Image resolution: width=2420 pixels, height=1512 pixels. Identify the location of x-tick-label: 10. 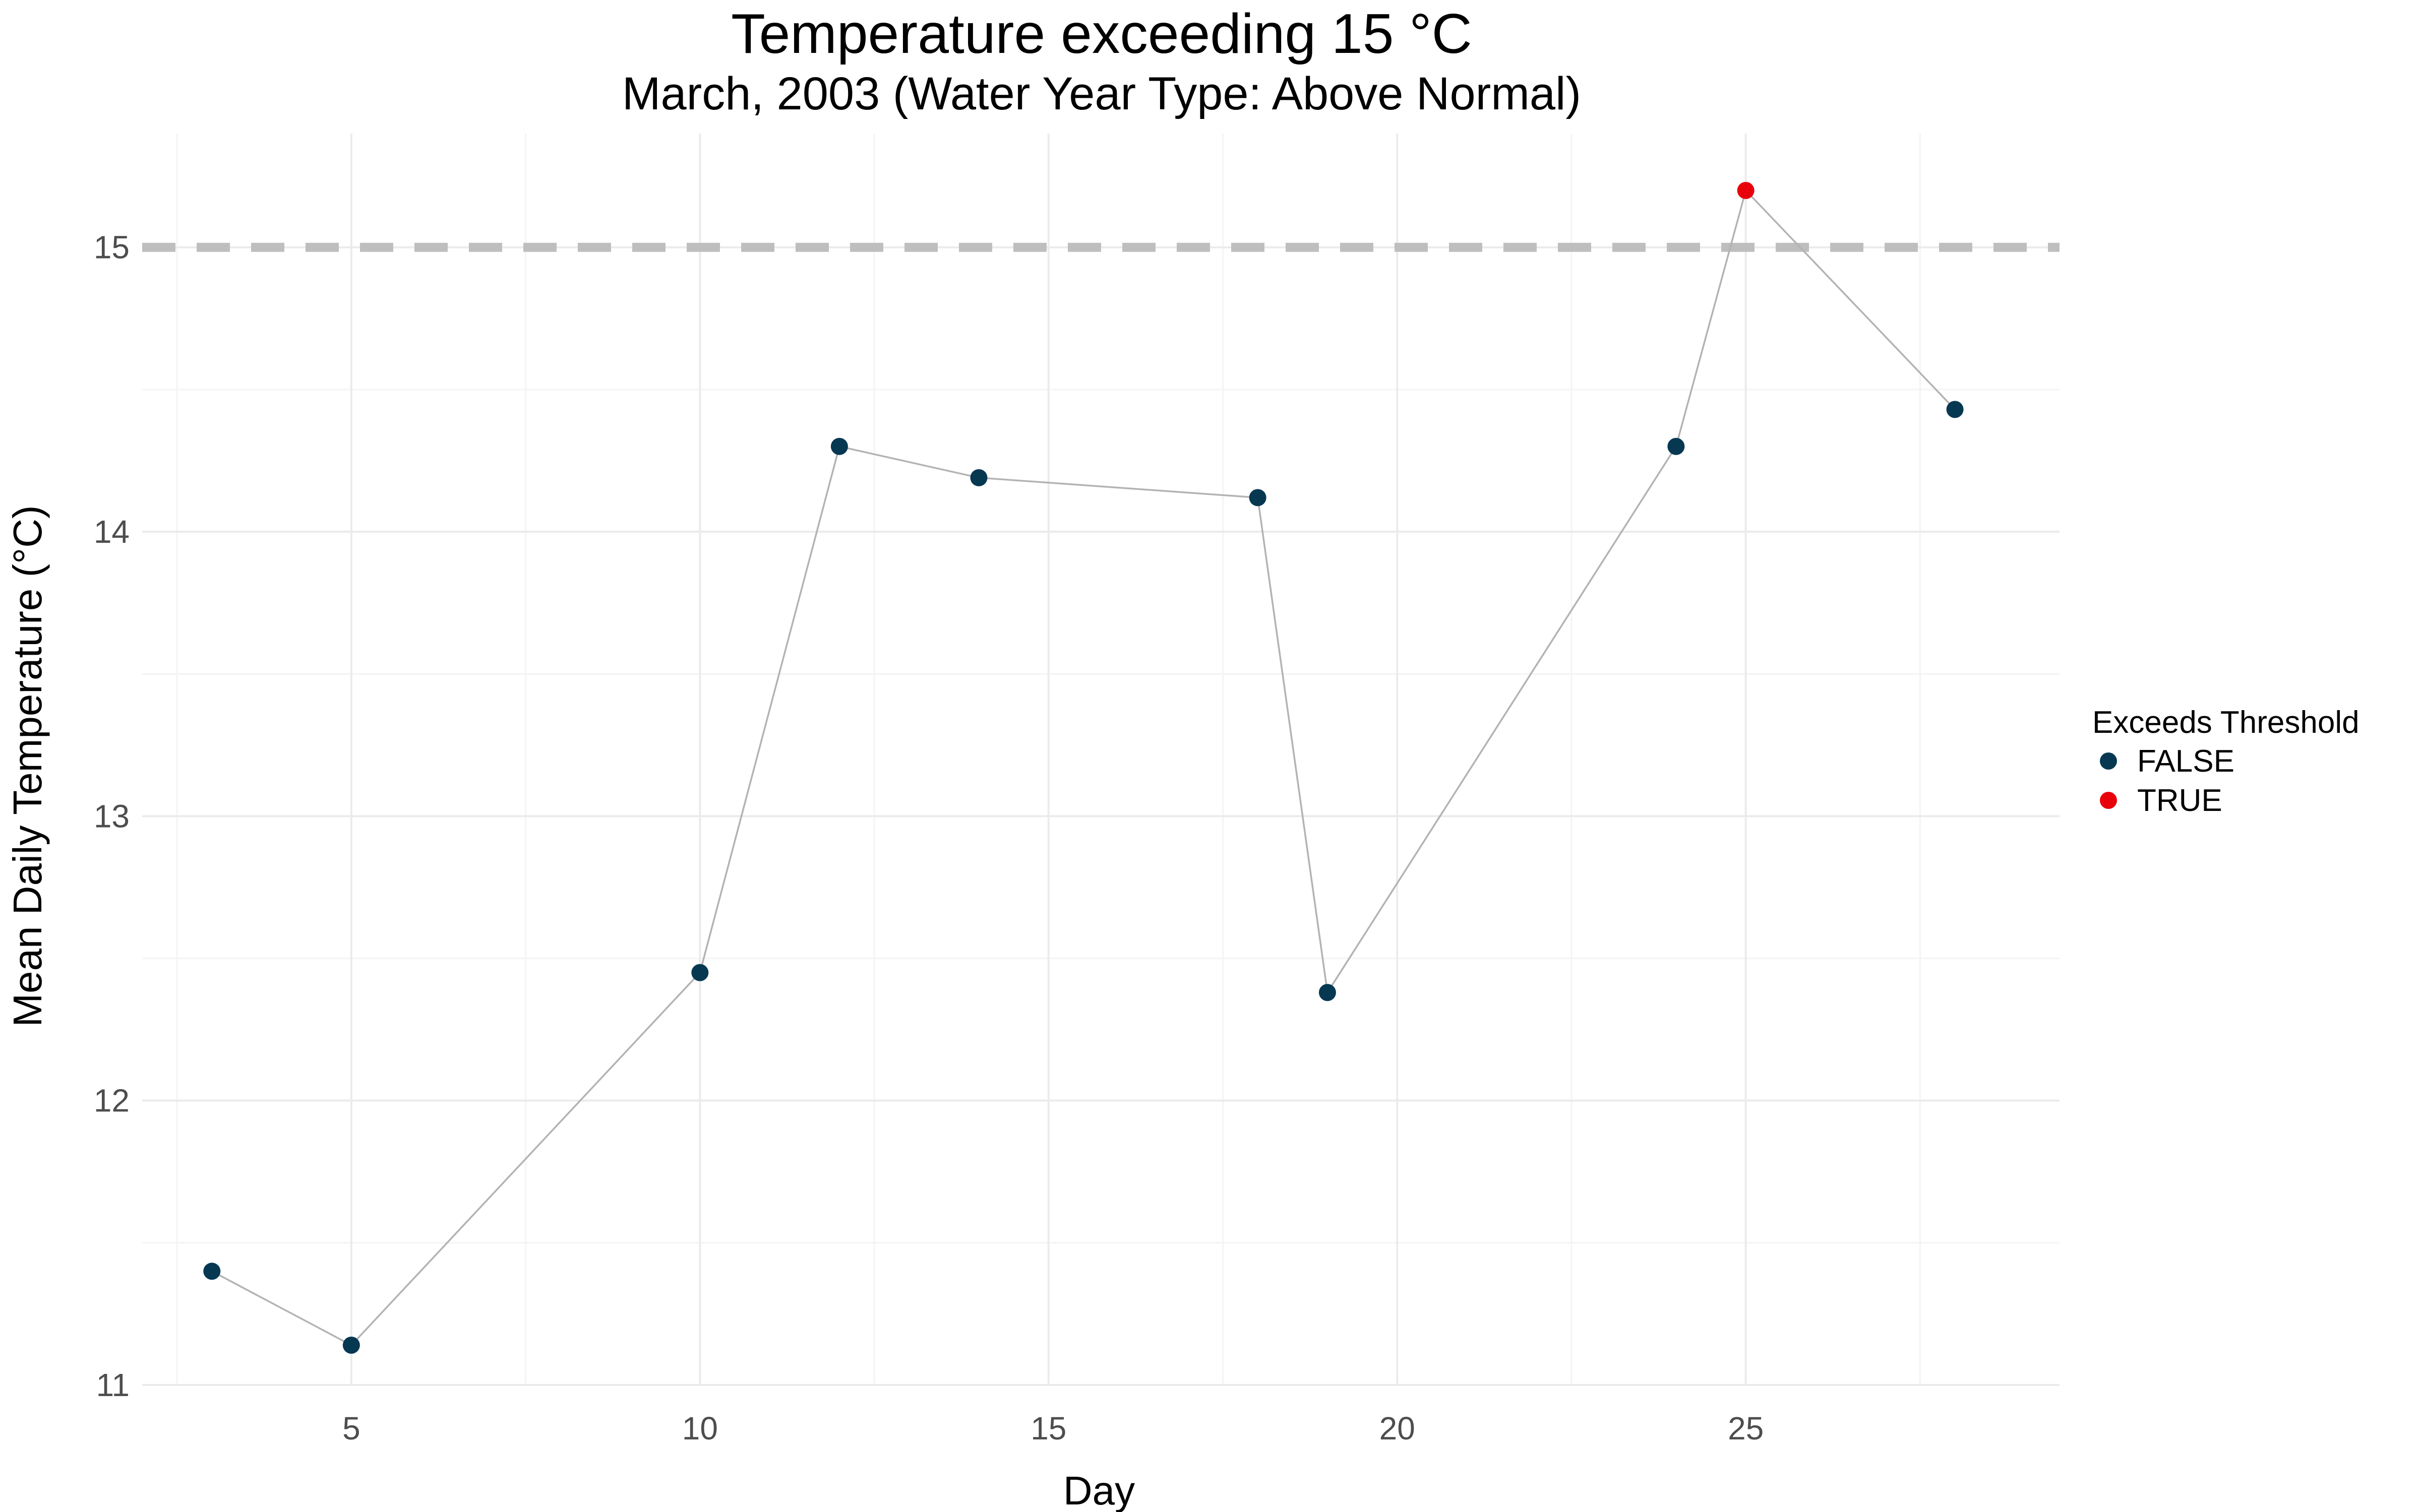
(700, 1428).